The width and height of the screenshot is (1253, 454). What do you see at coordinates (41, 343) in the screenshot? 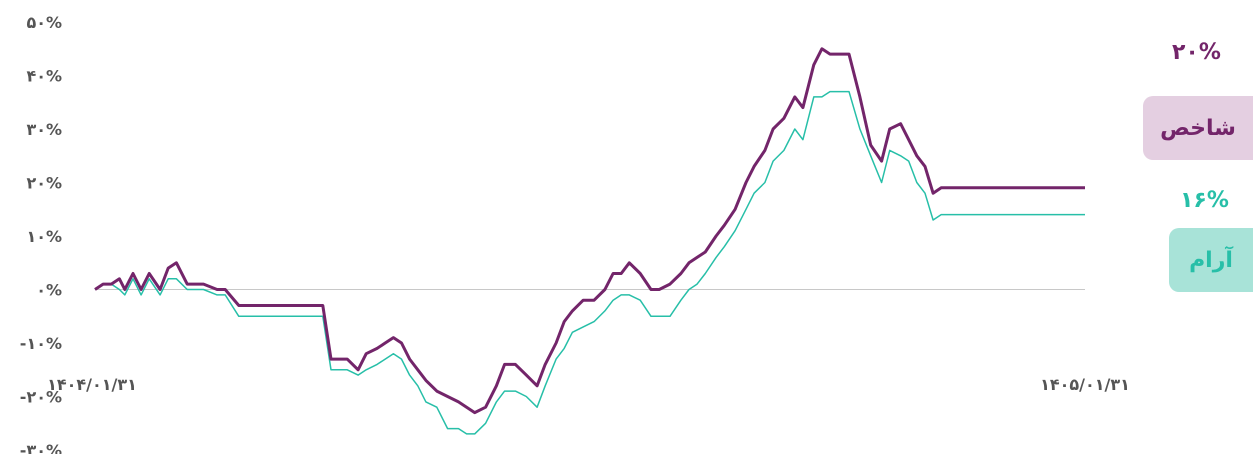
I see `y-tick-label: -۱۰%` at bounding box center [41, 343].